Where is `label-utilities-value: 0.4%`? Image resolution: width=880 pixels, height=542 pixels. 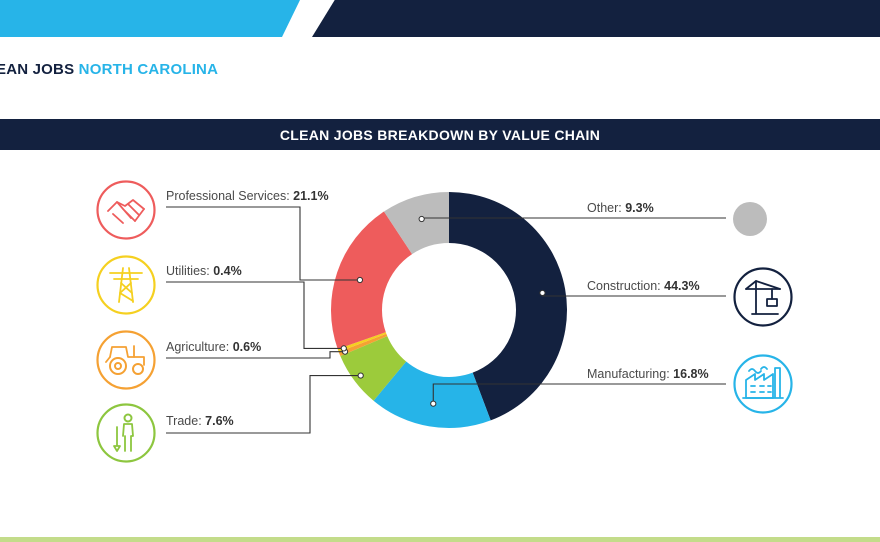
label-utilities-value: 0.4% is located at coordinates (227, 271).